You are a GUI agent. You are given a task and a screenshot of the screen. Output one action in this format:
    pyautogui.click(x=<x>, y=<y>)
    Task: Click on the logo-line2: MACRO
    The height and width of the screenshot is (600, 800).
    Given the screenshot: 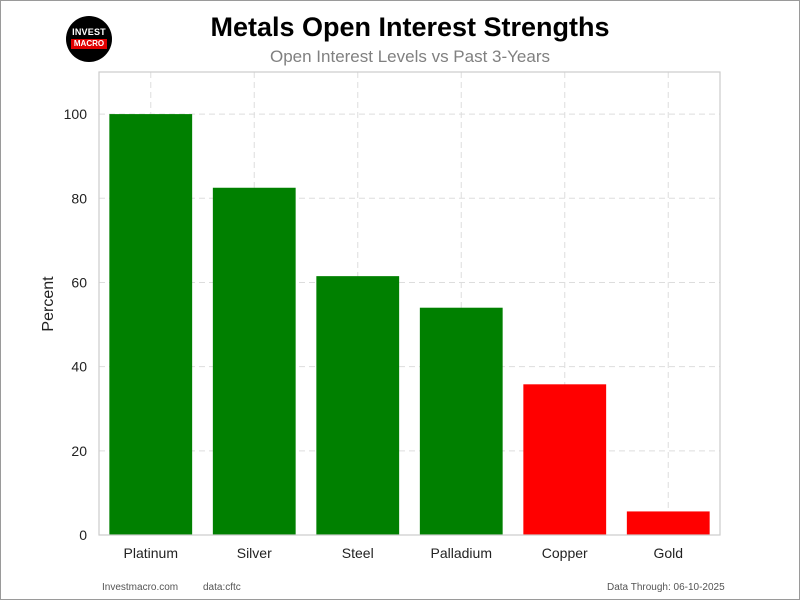 What is the action you would take?
    pyautogui.click(x=89, y=44)
    